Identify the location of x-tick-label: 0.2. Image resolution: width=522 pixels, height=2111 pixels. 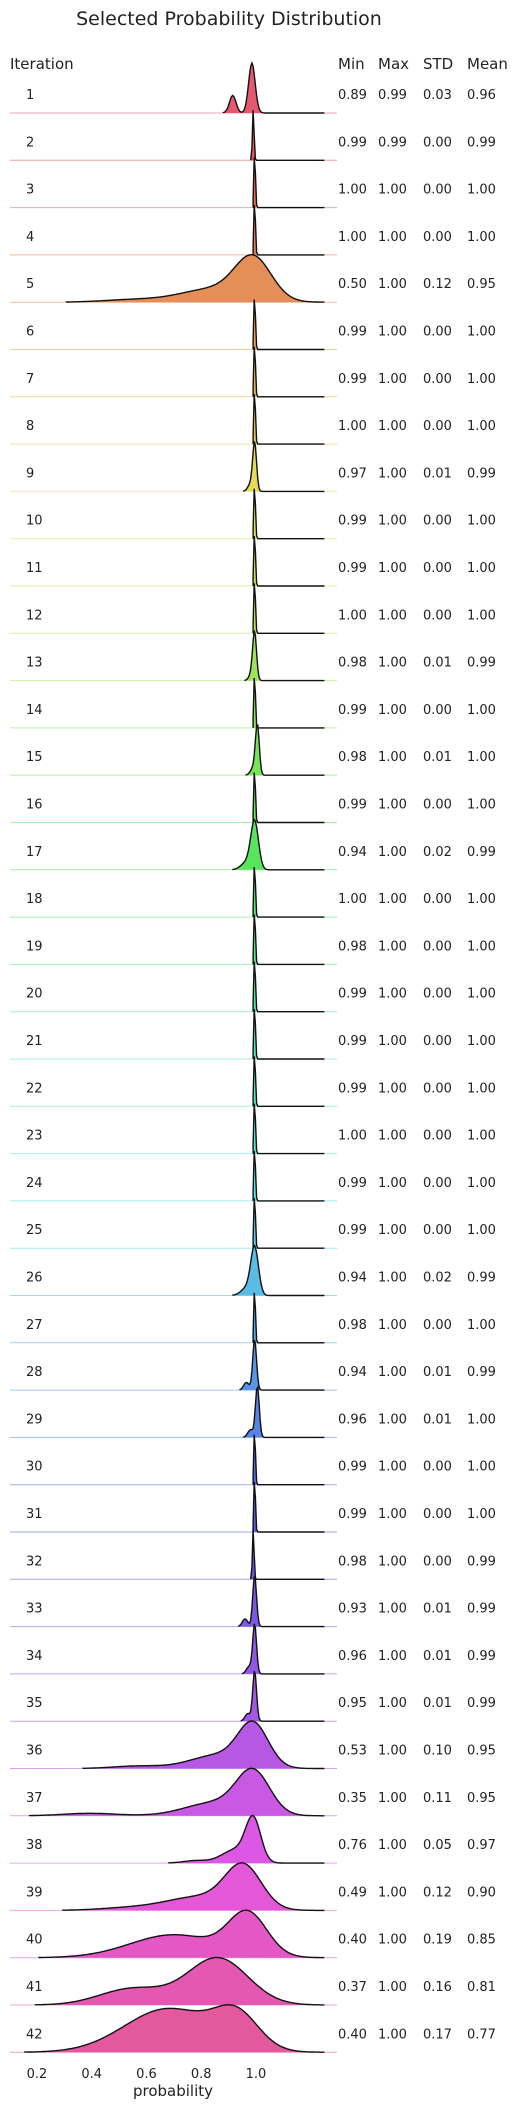
(37, 2074).